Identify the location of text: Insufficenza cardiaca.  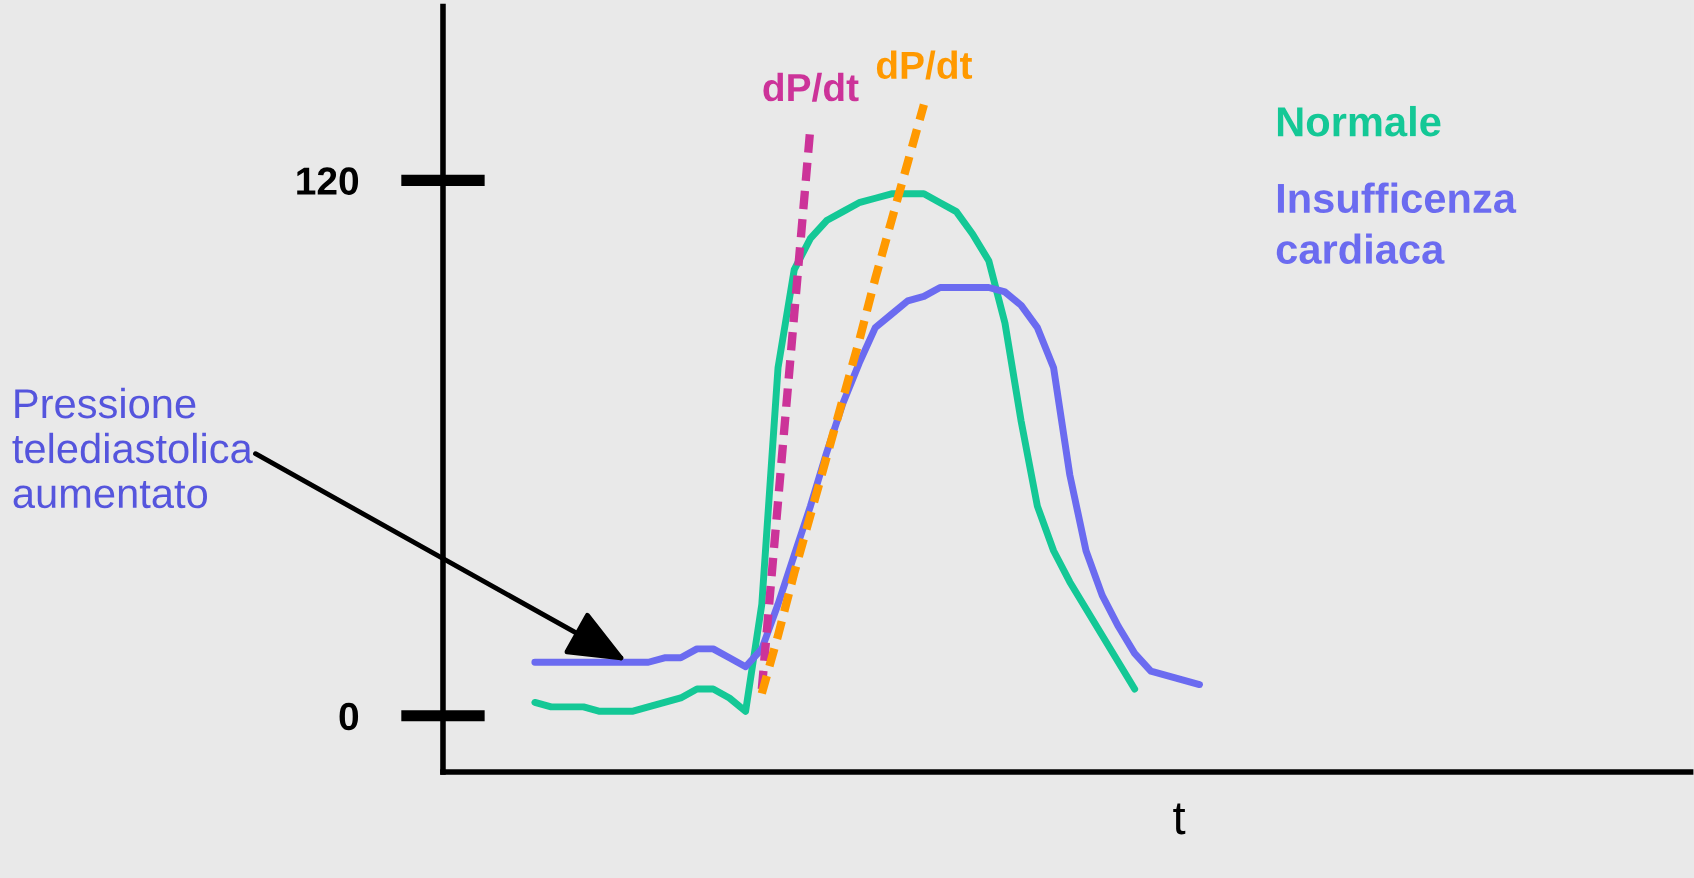
(1396, 223).